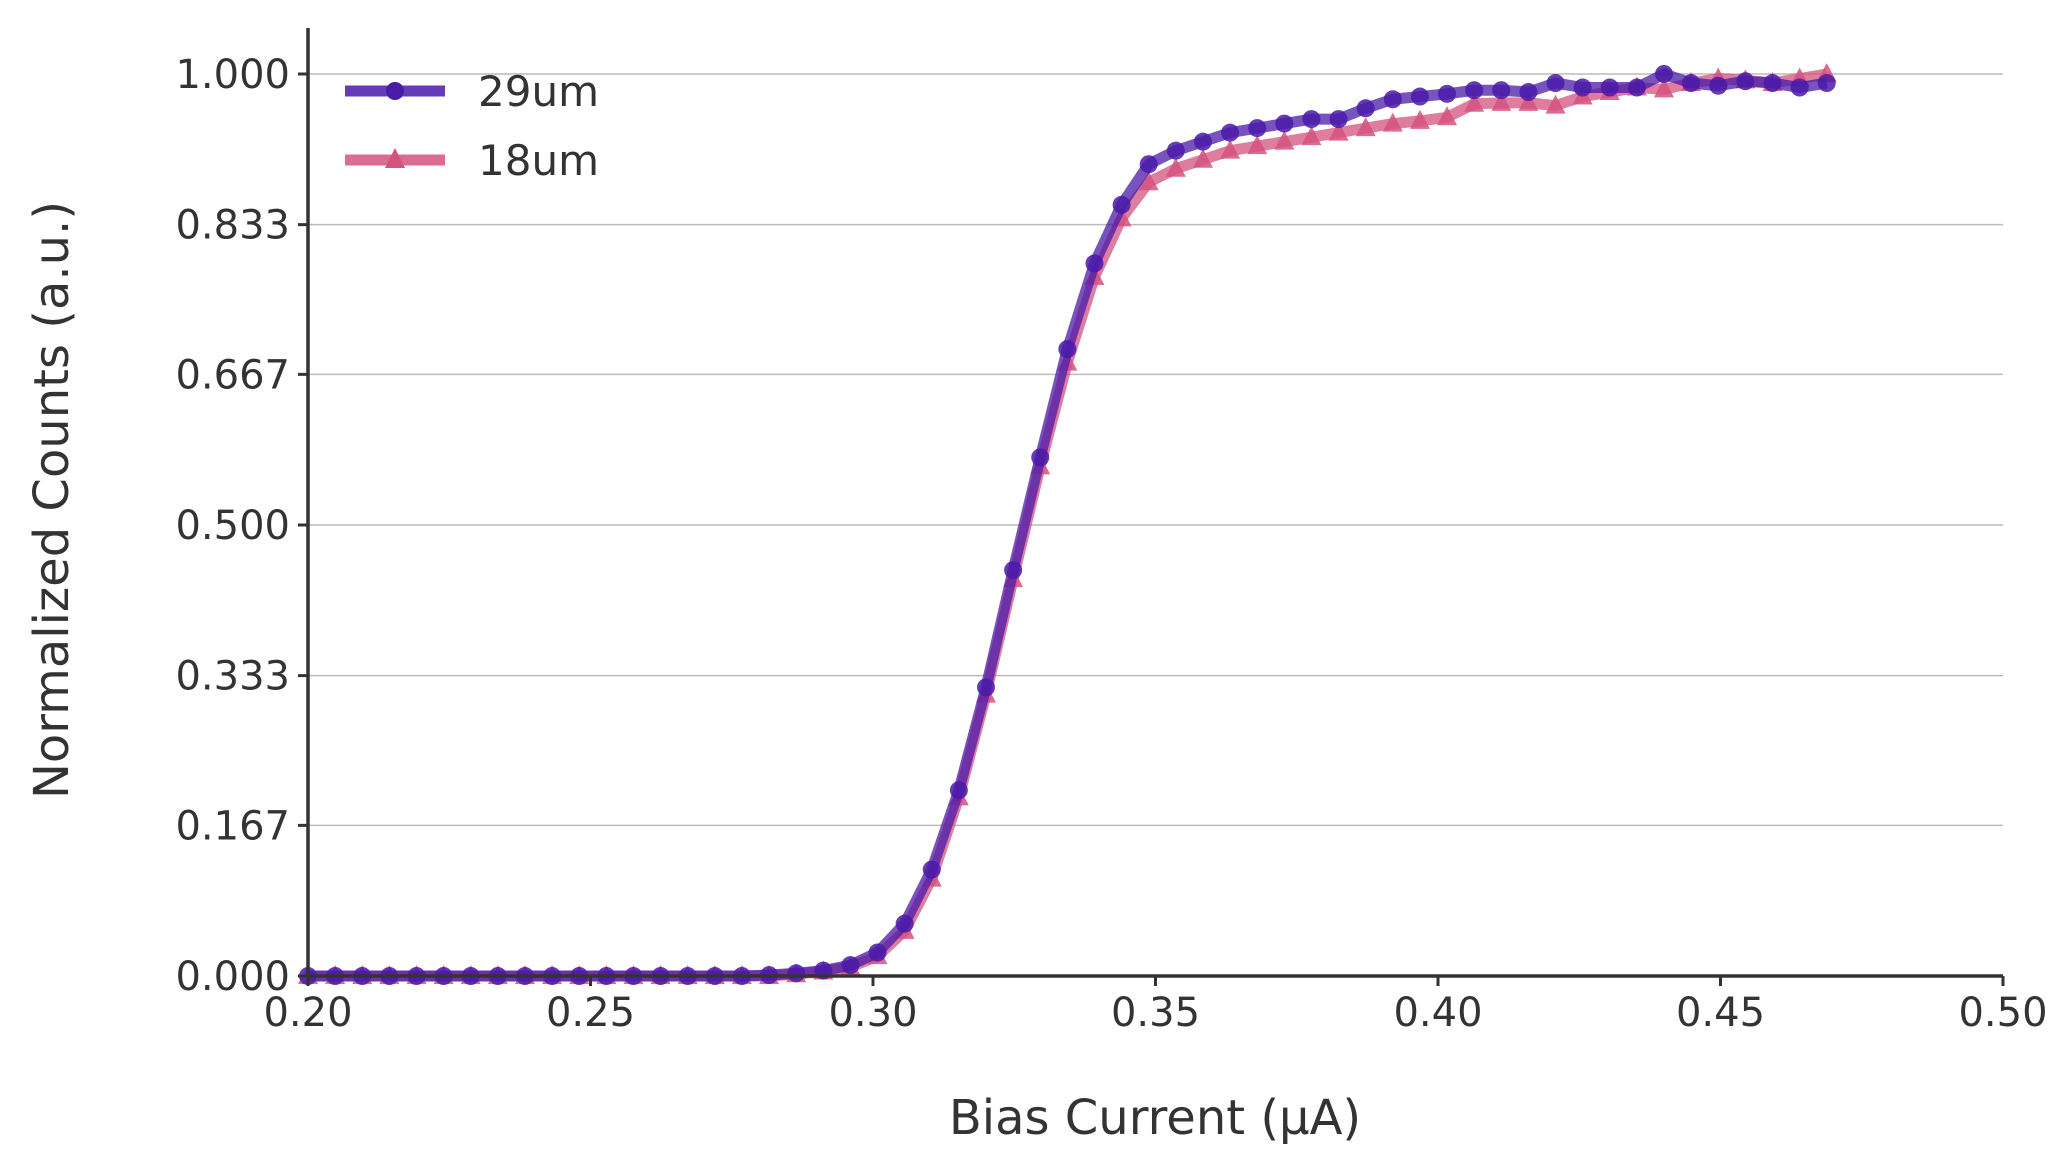  What do you see at coordinates (232, 226) in the screenshot?
I see `y-tick-label: 0.833` at bounding box center [232, 226].